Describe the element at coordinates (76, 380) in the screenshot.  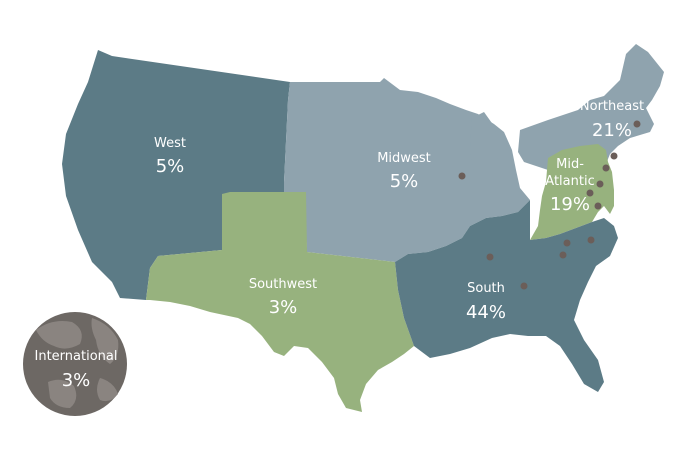
I see `international-percent: 3%` at that location.